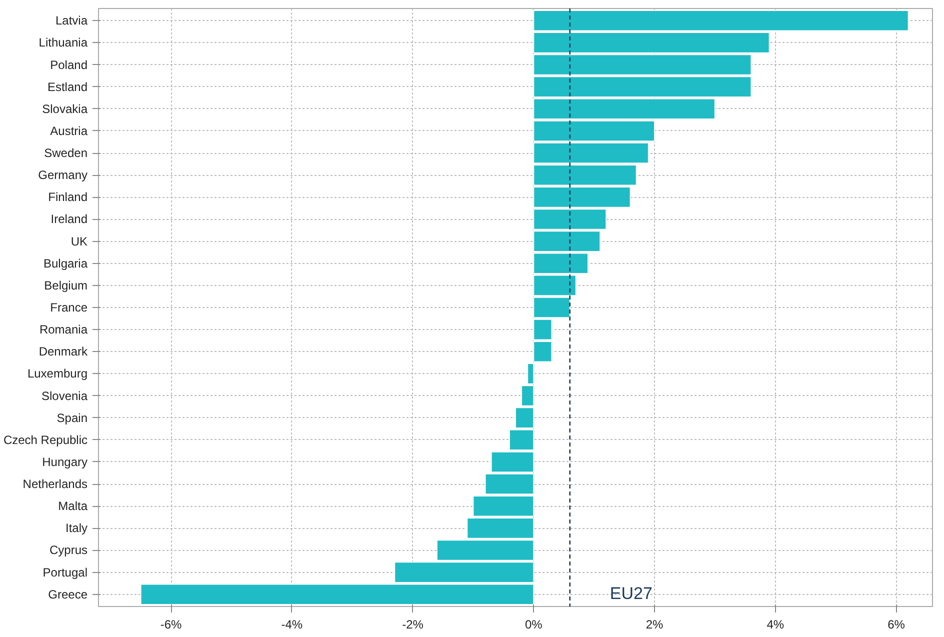 This screenshot has height=637, width=944. I want to click on y-tick-label: Belgium, so click(66, 285).